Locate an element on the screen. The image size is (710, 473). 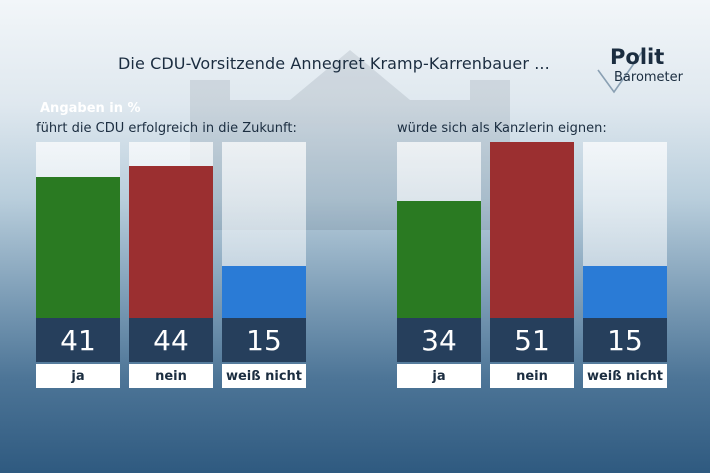
chart-2-column-nein: 51 nein is located at coordinates (532, 265).